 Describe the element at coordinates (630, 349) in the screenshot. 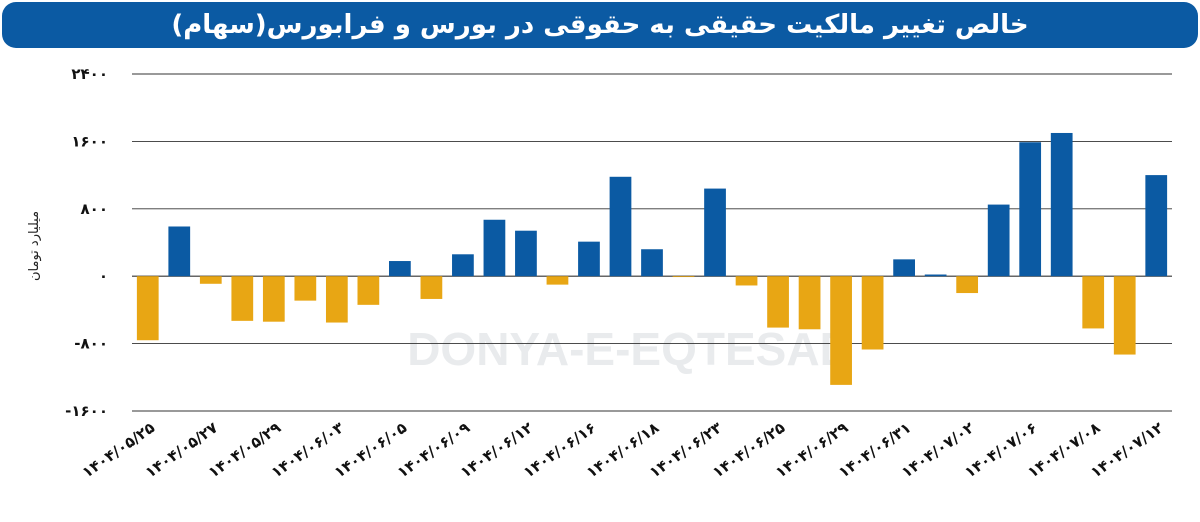

I see `watermark-text: DONYA-E-EQTESAD` at that location.